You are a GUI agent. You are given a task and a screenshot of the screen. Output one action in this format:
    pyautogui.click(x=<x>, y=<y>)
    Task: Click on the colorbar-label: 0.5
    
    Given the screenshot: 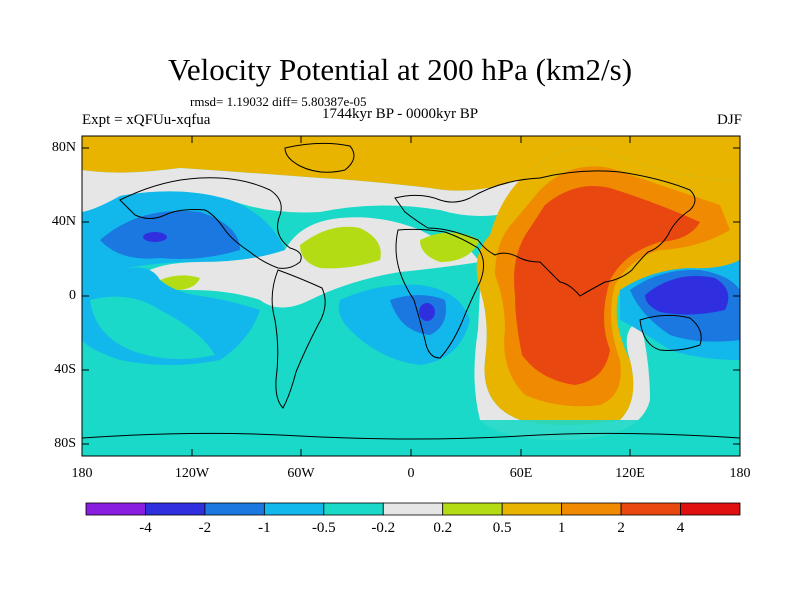 What is the action you would take?
    pyautogui.click(x=502, y=528)
    